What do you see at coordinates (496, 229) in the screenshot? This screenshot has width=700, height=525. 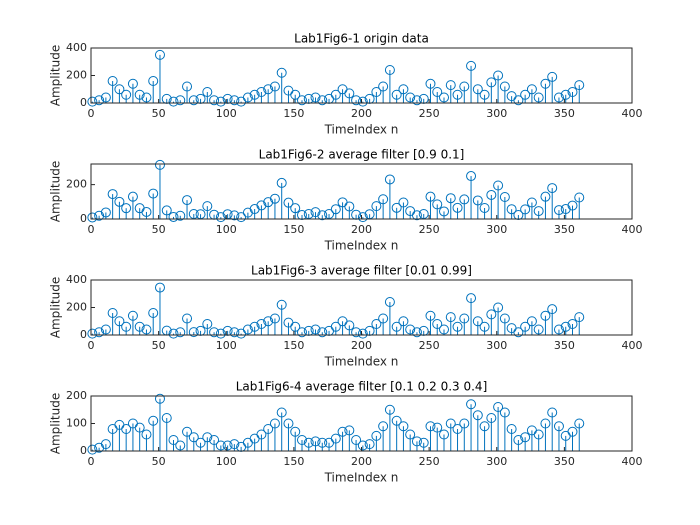 I see `x-tick-label: 300` at bounding box center [496, 229].